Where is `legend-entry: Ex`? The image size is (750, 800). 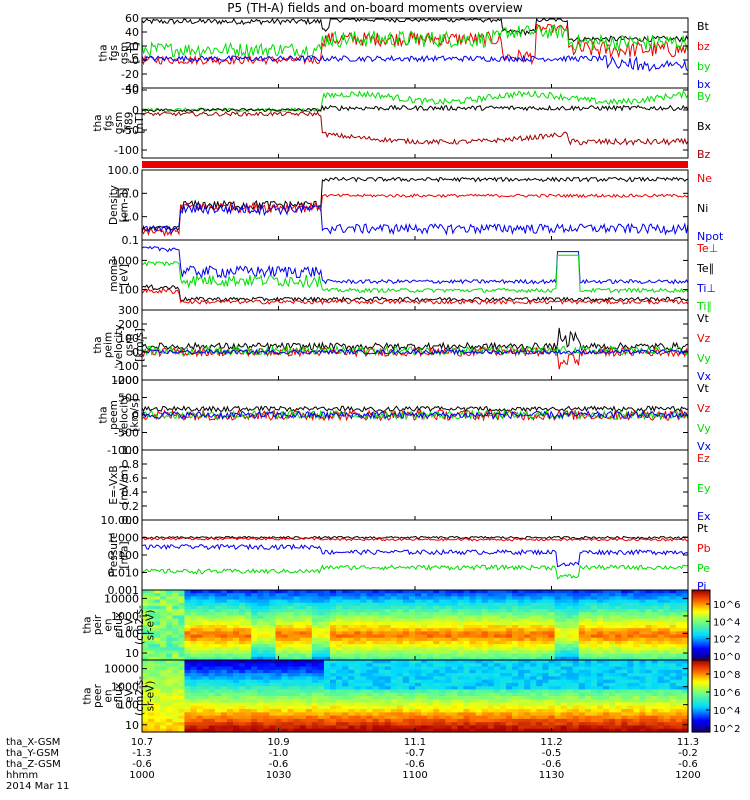
legend-entry: Ex is located at coordinates (704, 516).